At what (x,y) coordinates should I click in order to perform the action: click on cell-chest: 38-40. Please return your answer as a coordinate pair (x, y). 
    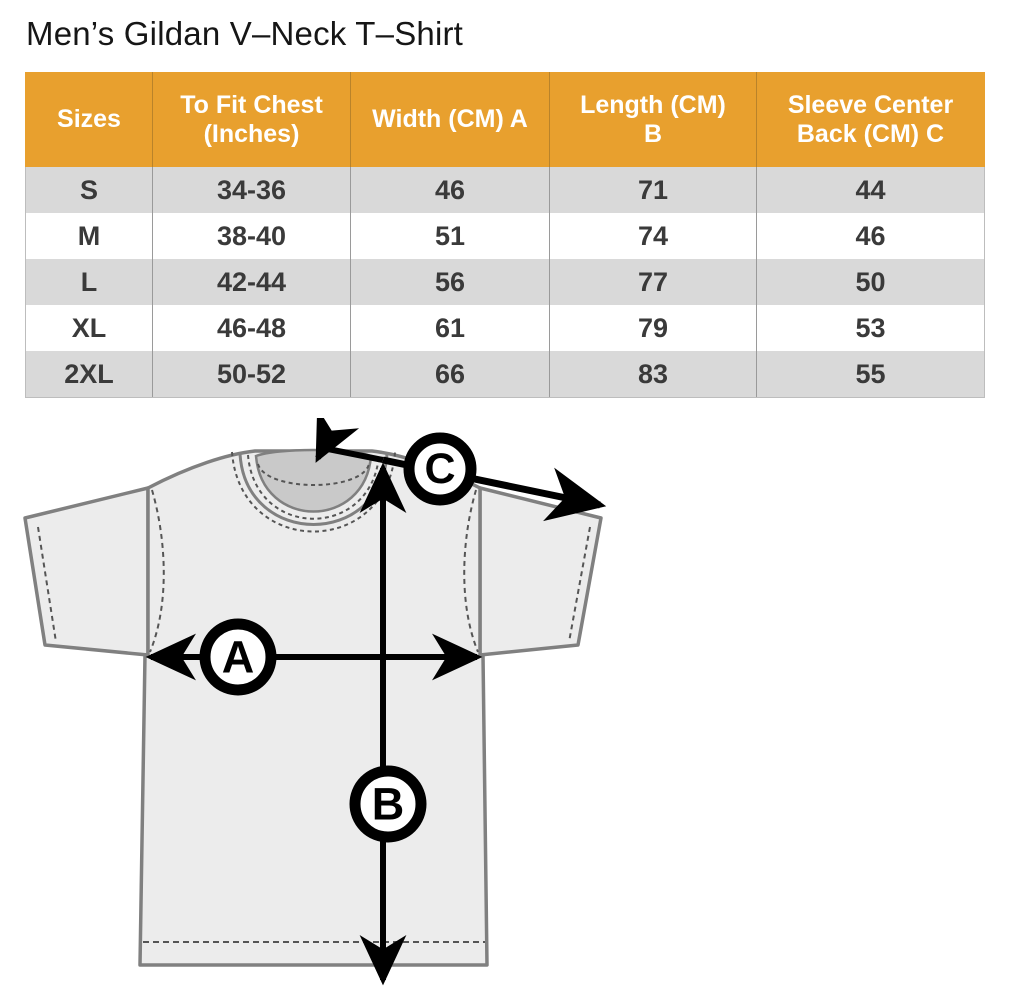
    Looking at the image, I should click on (251, 236).